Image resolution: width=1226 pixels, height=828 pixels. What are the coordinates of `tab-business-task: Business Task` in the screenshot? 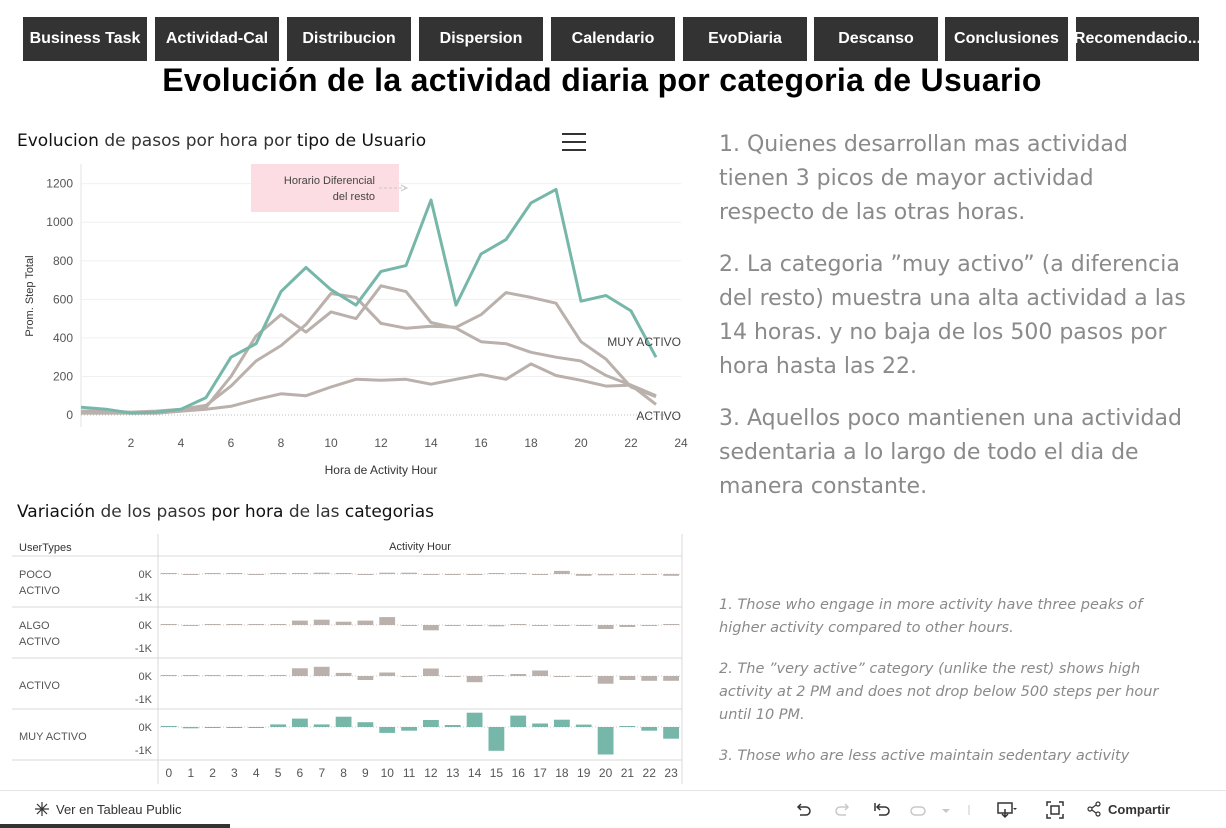 It's located at (85, 39).